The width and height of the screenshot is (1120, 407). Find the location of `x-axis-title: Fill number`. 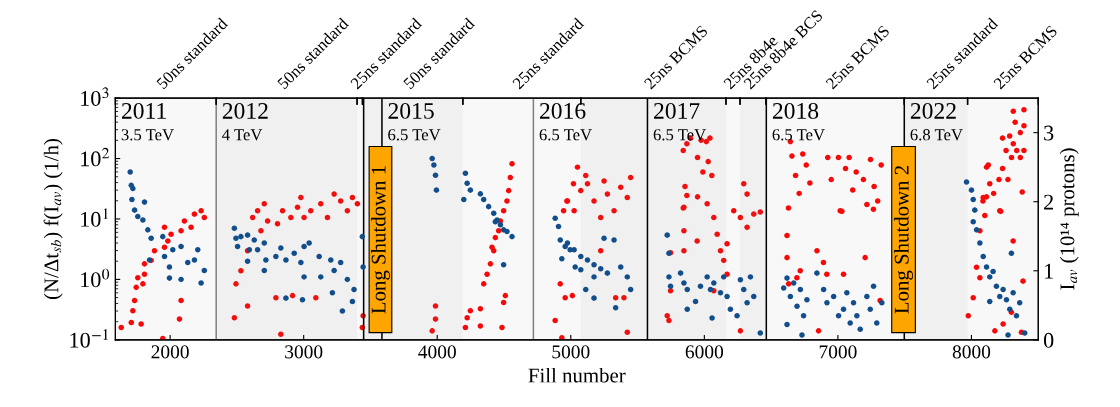

x-axis-title: Fill number is located at coordinates (577, 375).